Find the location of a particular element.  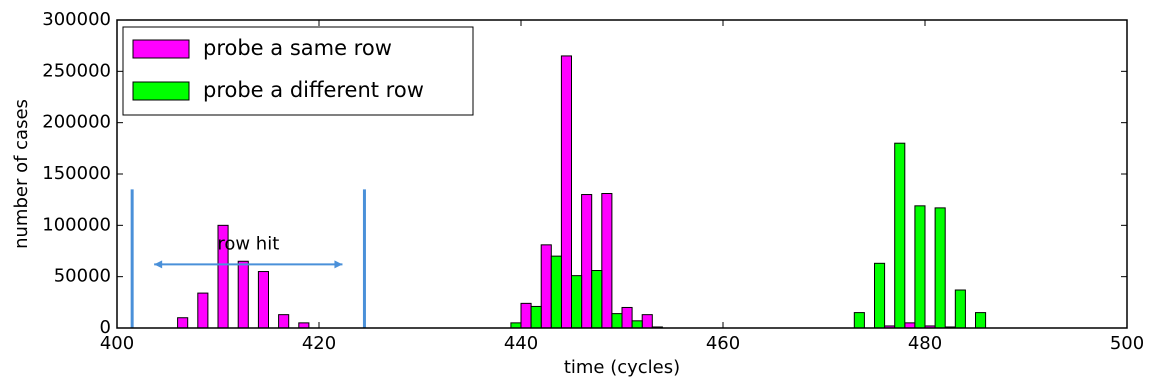

x-tick-label: 440 is located at coordinates (521, 343).